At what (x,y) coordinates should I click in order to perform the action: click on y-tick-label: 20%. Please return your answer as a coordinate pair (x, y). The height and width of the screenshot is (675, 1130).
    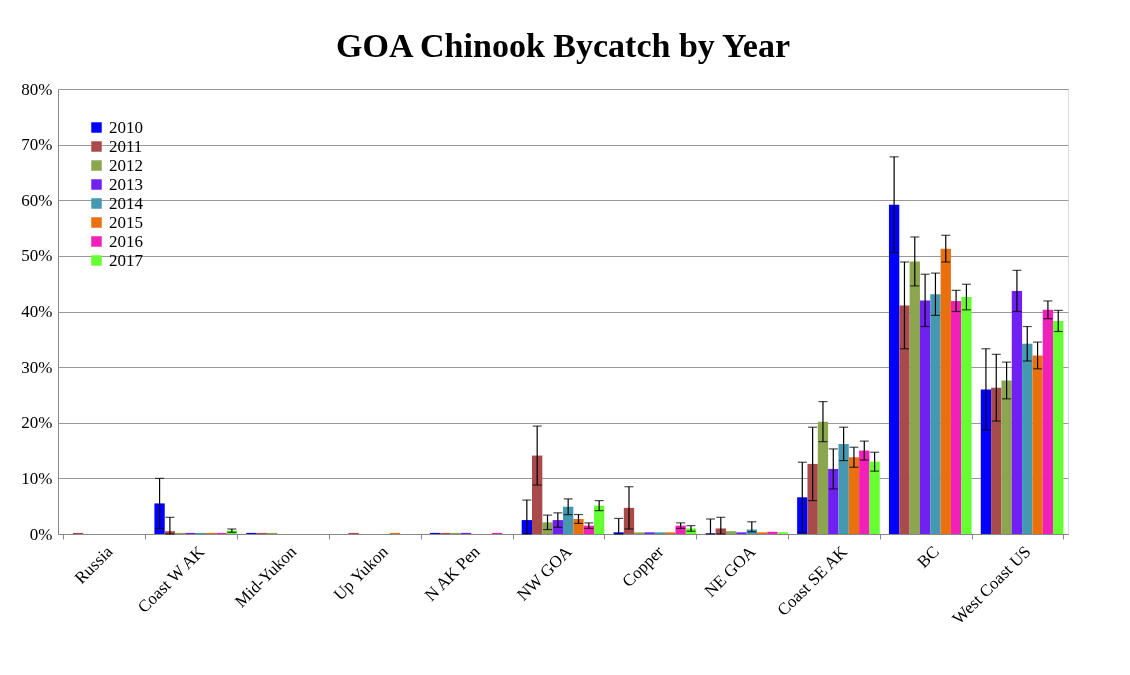
    Looking at the image, I should click on (37, 423).